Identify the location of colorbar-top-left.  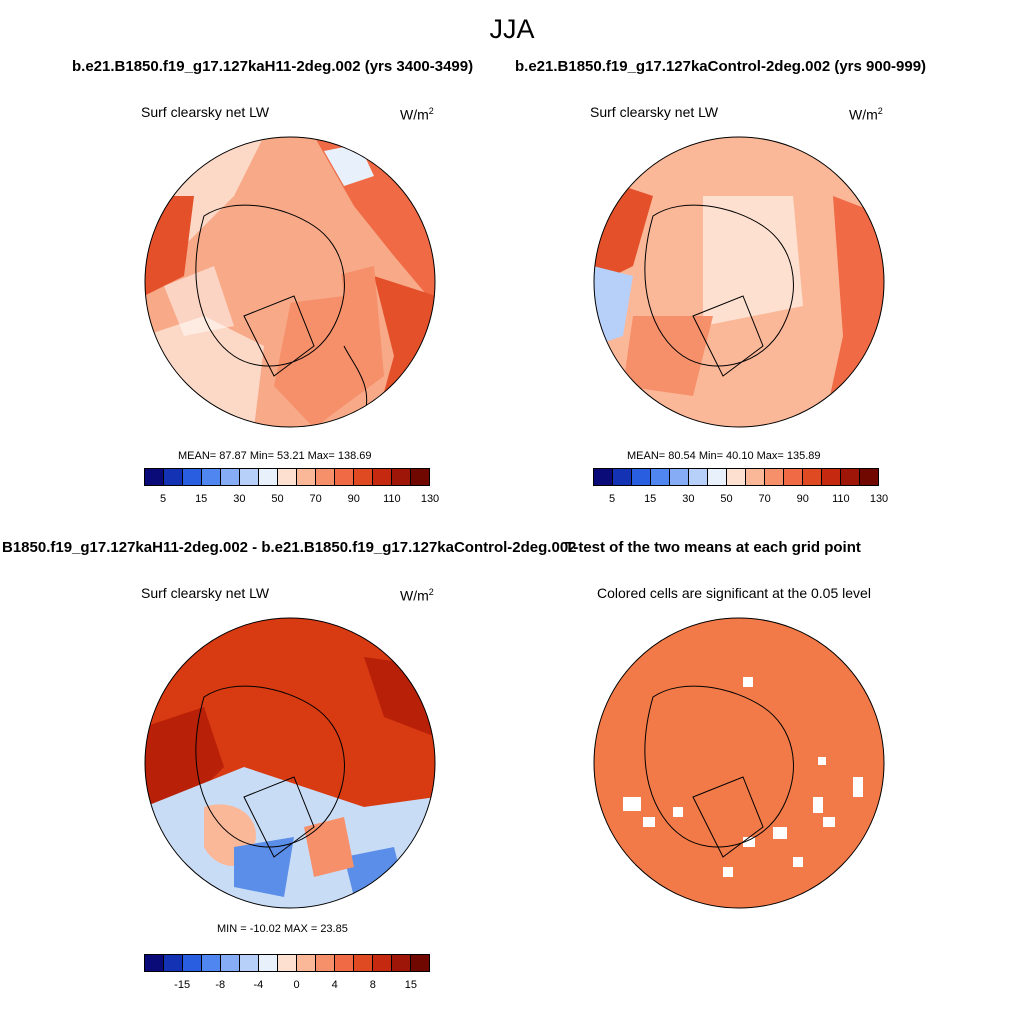
(287, 477).